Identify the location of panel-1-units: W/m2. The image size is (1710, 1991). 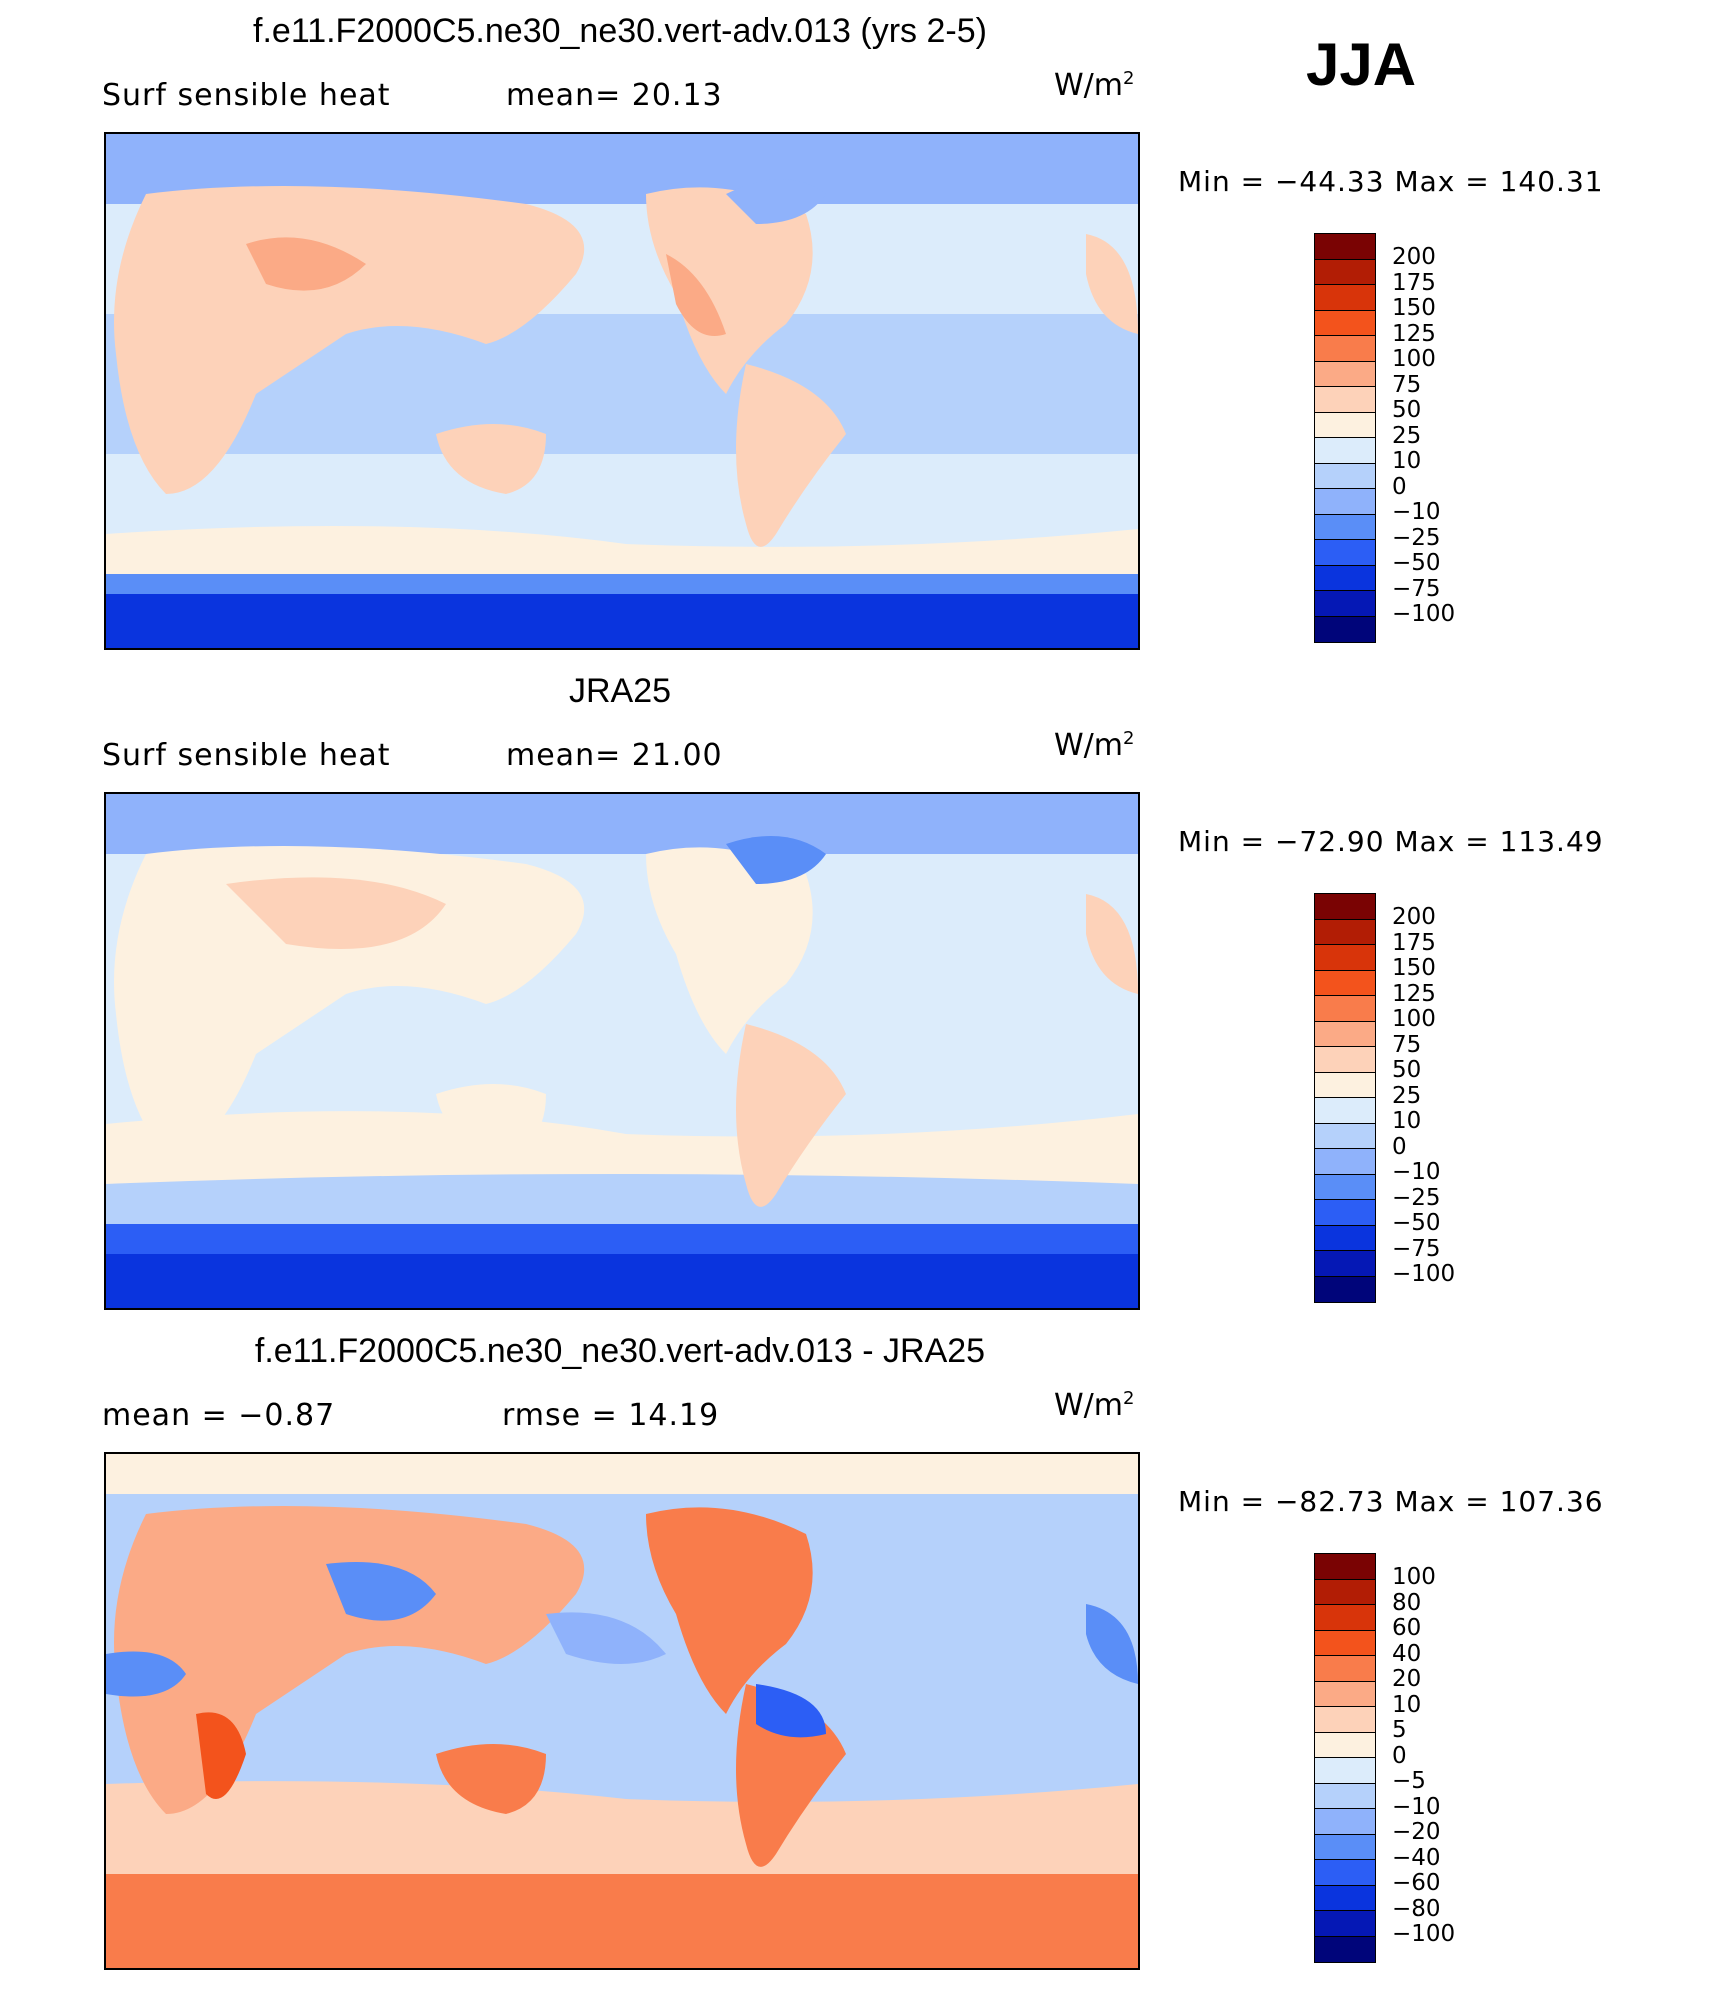
(1094, 85).